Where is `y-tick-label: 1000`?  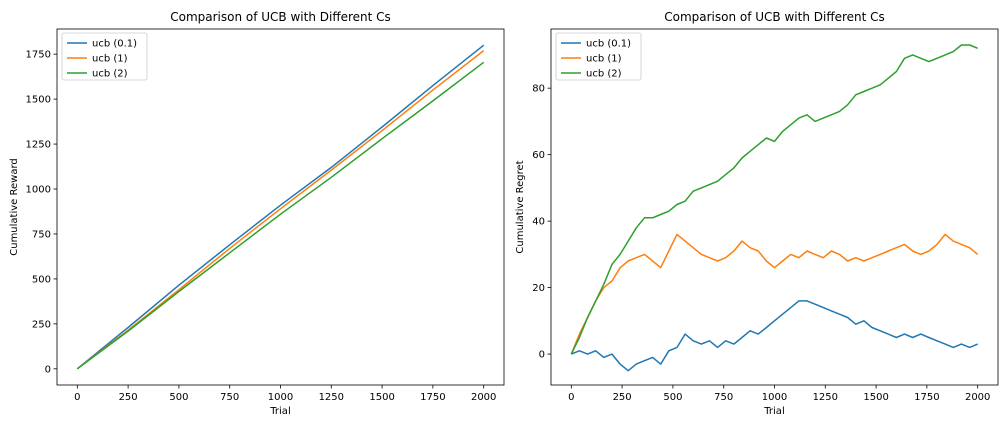
y-tick-label: 1000 is located at coordinates (38, 190).